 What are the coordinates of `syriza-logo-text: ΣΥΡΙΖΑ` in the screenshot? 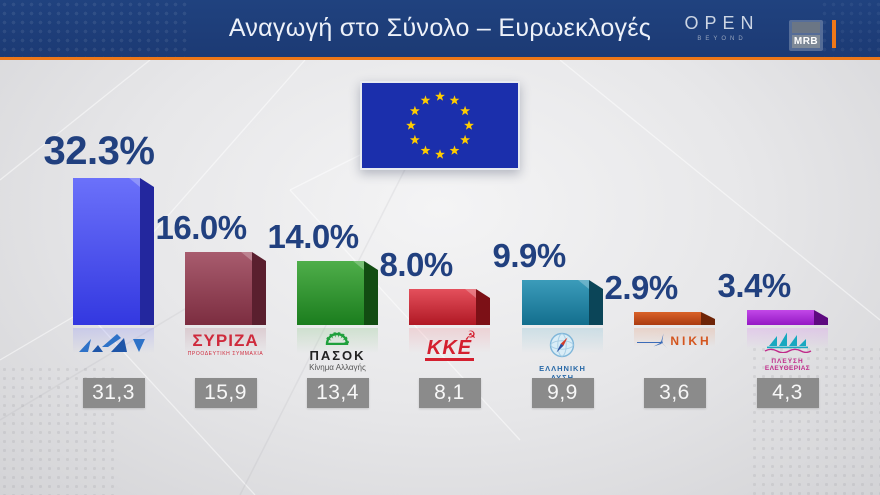 It's located at (225, 340).